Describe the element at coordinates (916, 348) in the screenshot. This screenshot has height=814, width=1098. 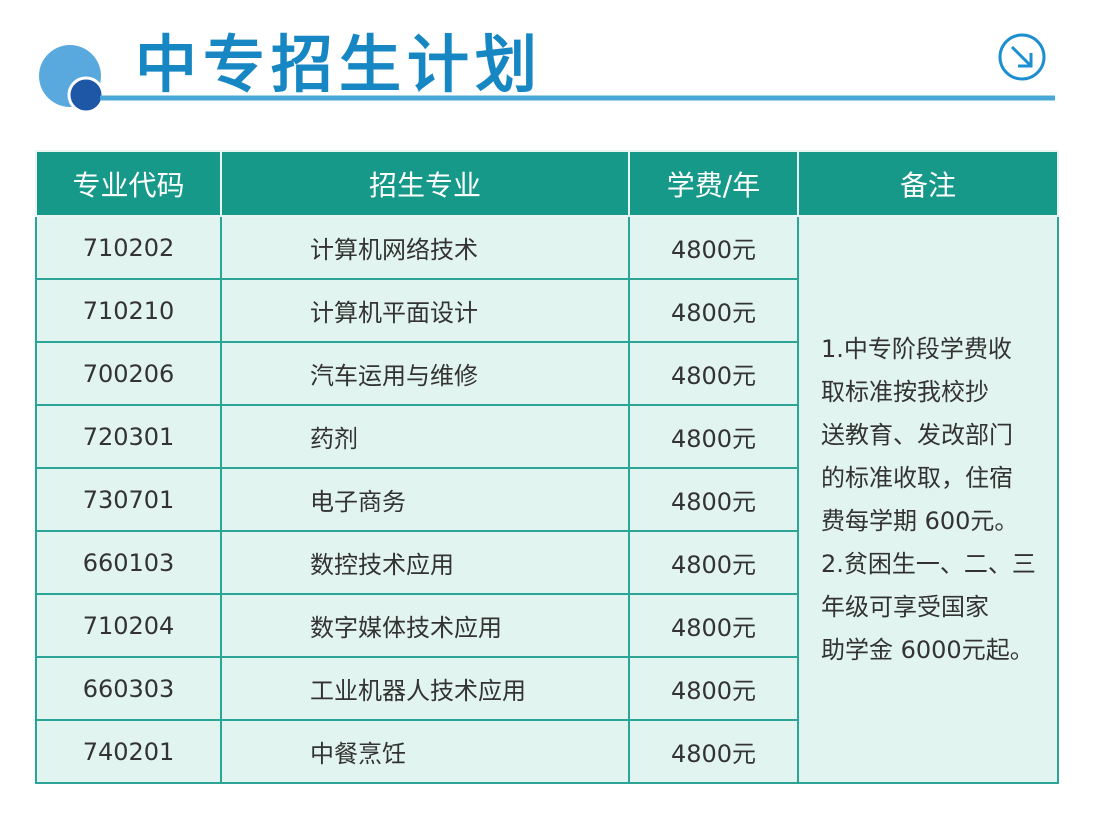
I see `note-line: 1.中专阶段学费收` at that location.